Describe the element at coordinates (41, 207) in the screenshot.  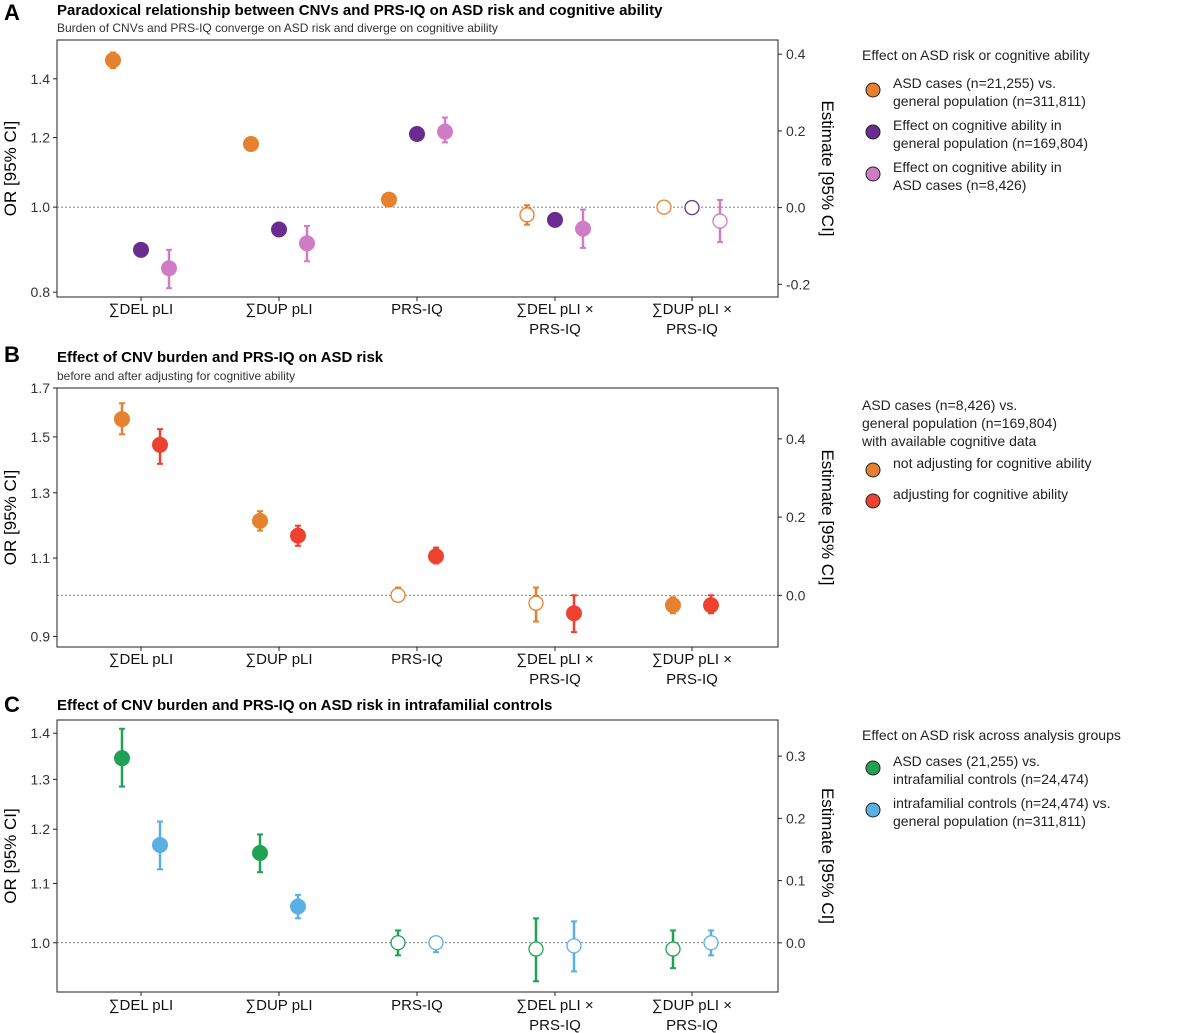
I see `y-tick-label: 1.0` at that location.